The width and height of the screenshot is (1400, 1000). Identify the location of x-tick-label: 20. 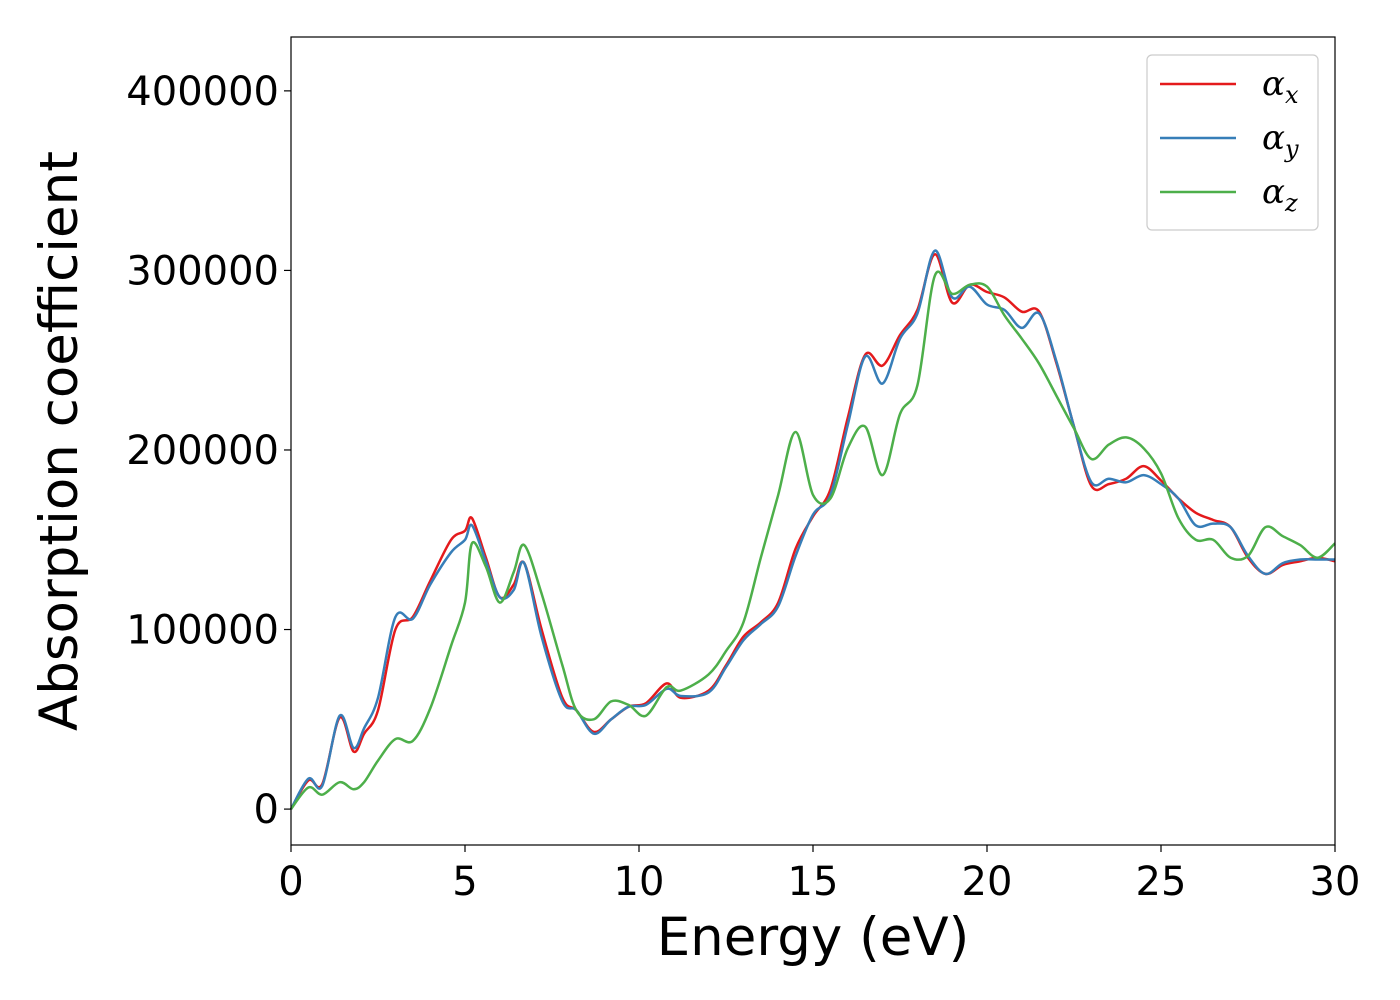
(987, 882).